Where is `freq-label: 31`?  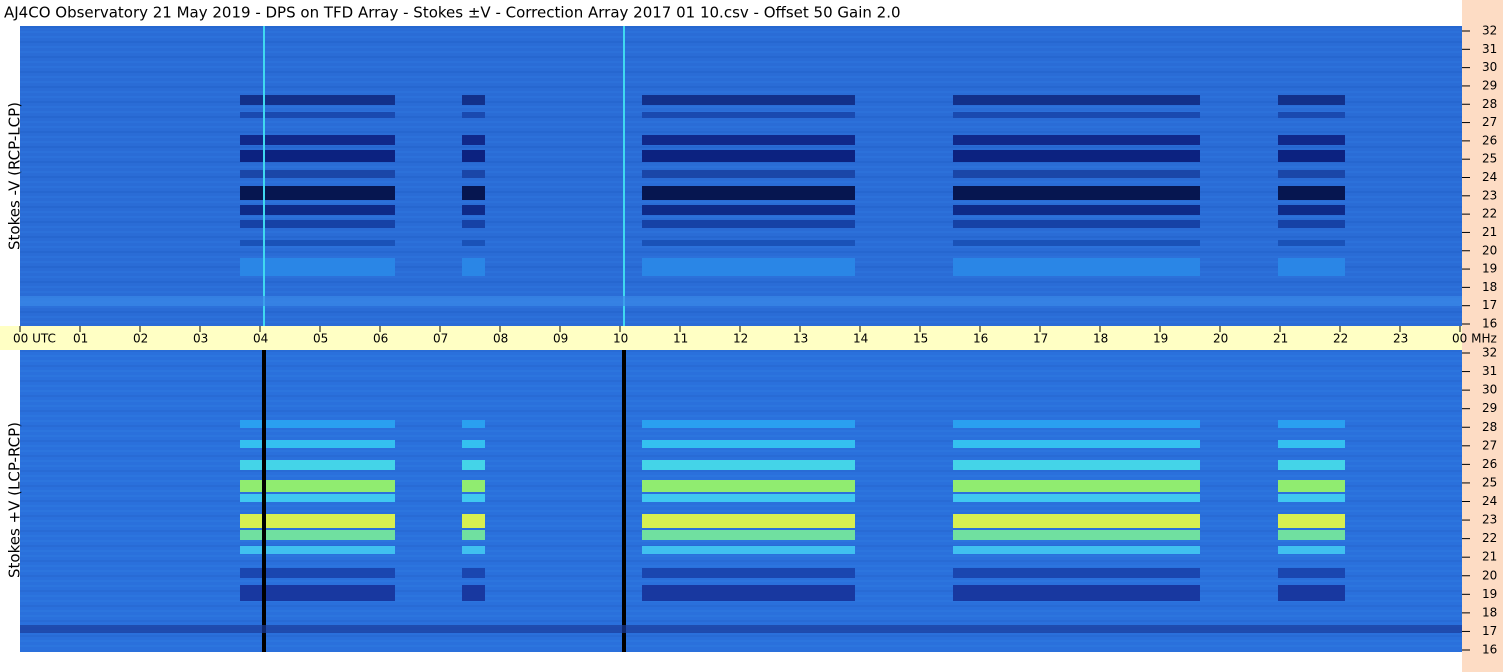
freq-label: 31 is located at coordinates (1489, 49).